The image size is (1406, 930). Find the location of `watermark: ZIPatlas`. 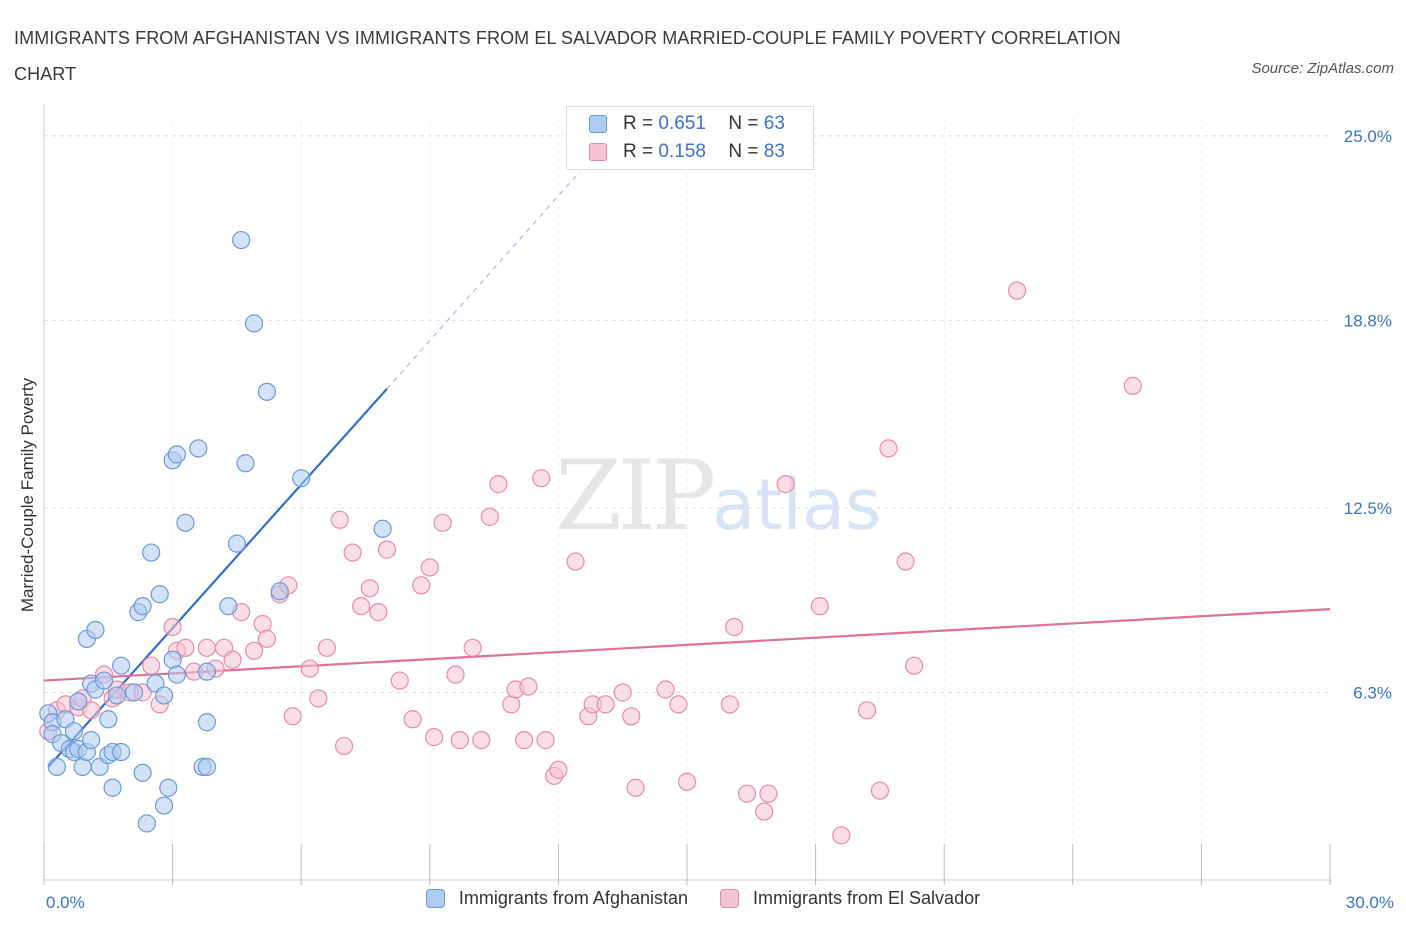

watermark: ZIPatlas is located at coordinates (718, 496).